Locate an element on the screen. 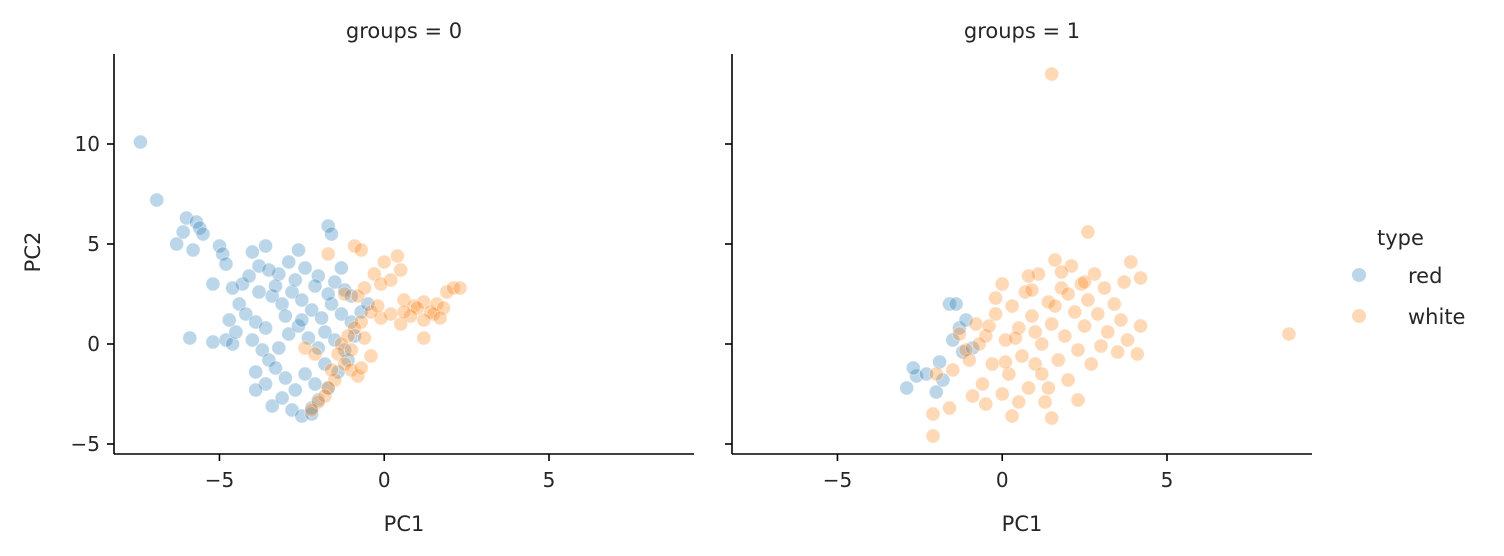 The height and width of the screenshot is (556, 1504). legend-title: type is located at coordinates (1400, 238).